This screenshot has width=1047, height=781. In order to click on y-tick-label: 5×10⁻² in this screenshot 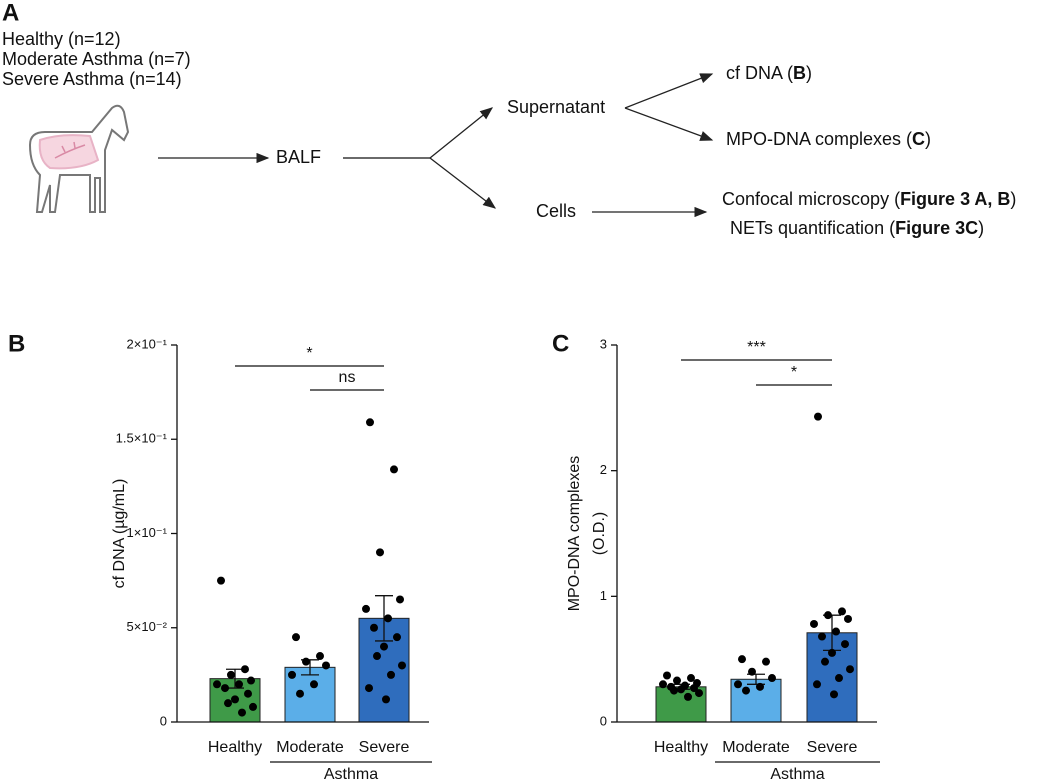, I will do `click(147, 626)`.